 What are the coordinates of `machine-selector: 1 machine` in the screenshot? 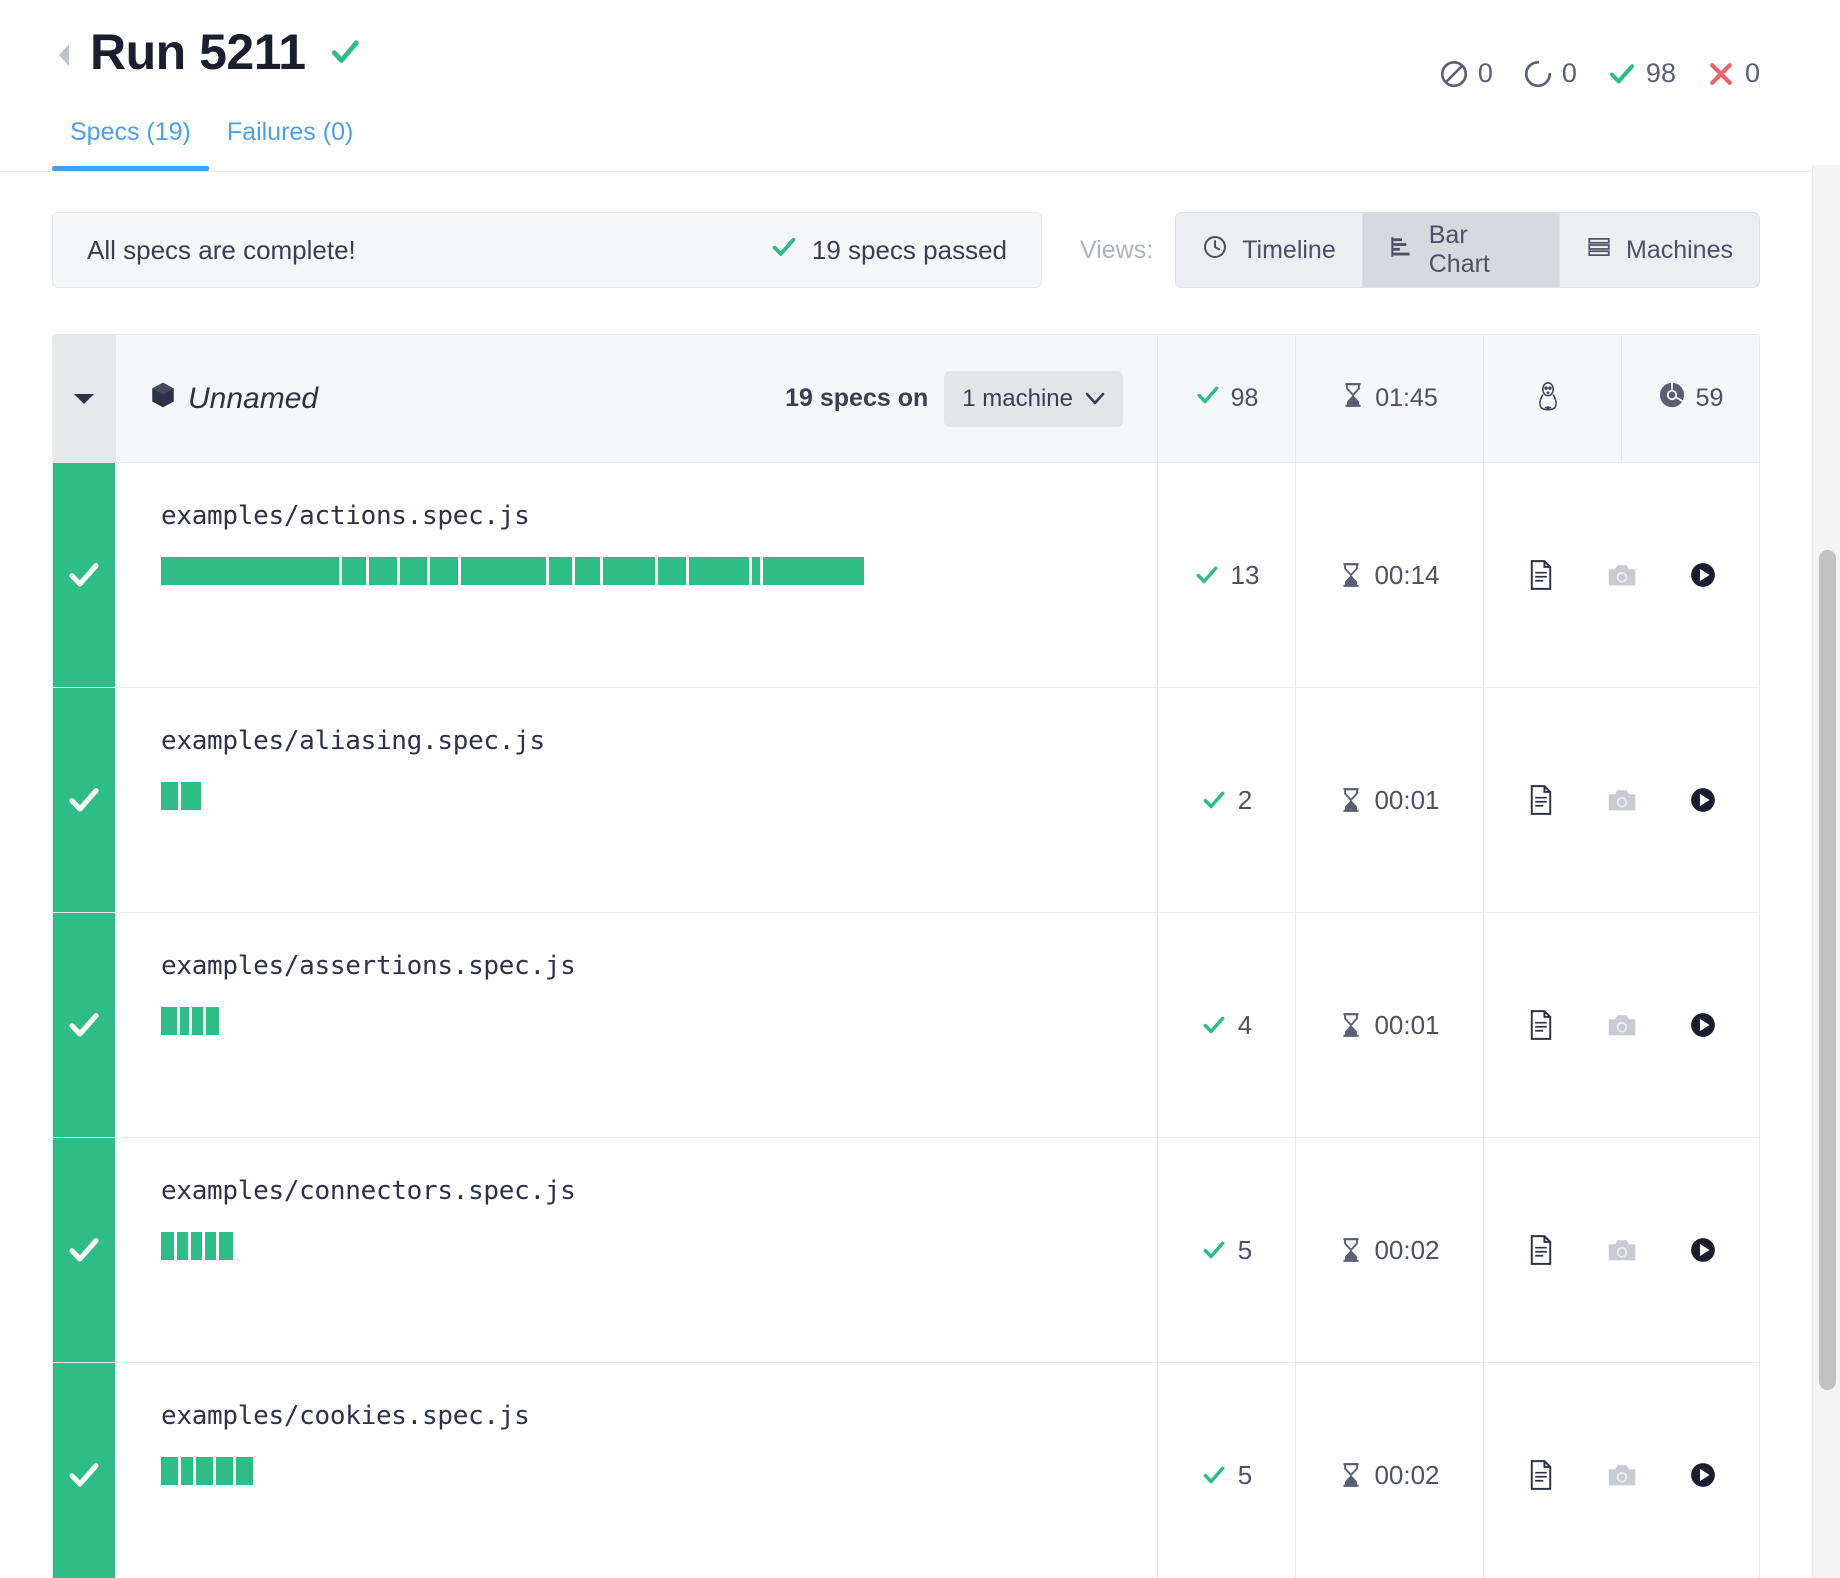 It's located at (1033, 398).